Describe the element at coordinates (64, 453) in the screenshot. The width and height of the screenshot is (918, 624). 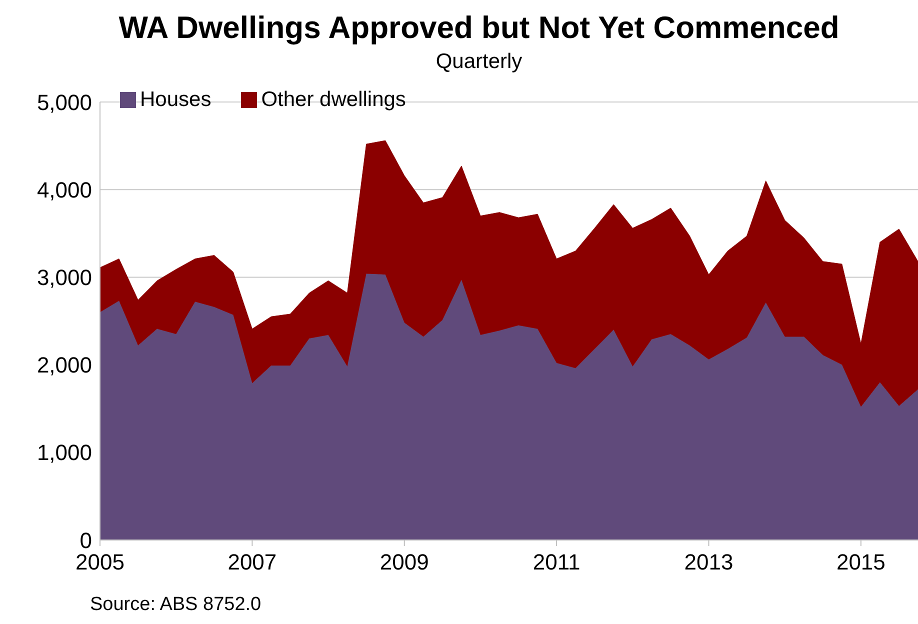
I see `y-tick-label: 1,000` at that location.